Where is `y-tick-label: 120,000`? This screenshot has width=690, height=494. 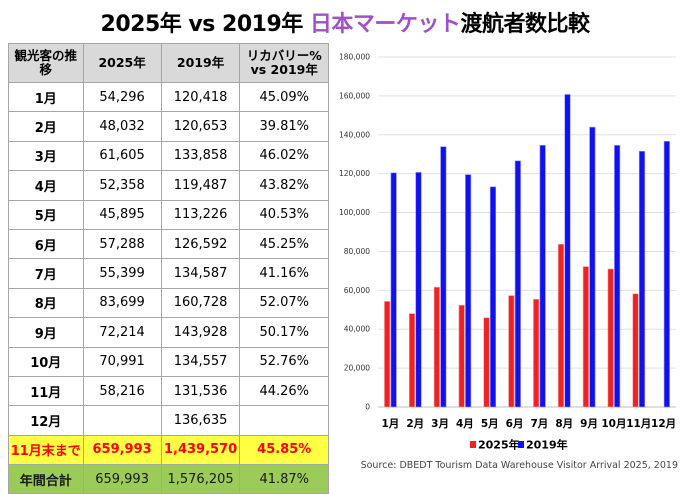
y-tick-label: 120,000 is located at coordinates (354, 173).